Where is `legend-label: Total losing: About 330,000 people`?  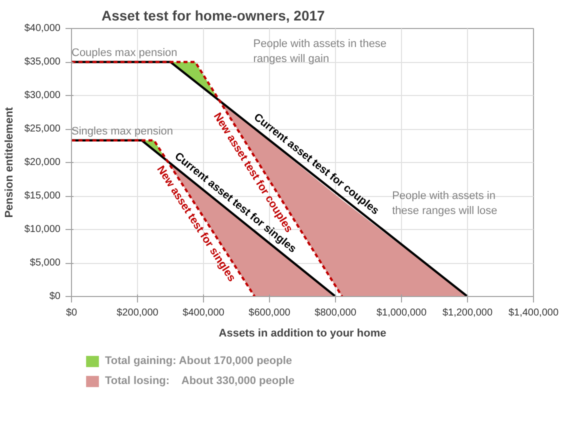
legend-label: Total losing: About 330,000 people is located at coordinates (199, 381).